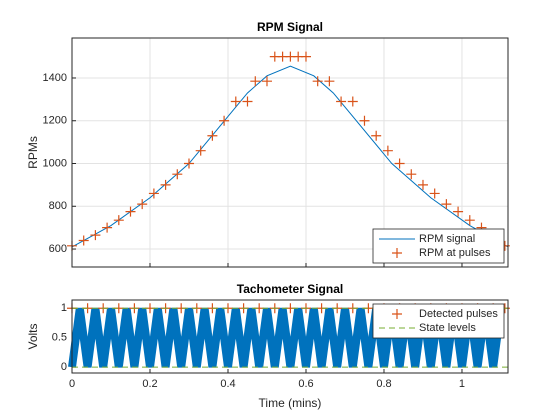 This screenshot has width=560, height=420. I want to click on y-tick-label: 1200, so click(55, 121).